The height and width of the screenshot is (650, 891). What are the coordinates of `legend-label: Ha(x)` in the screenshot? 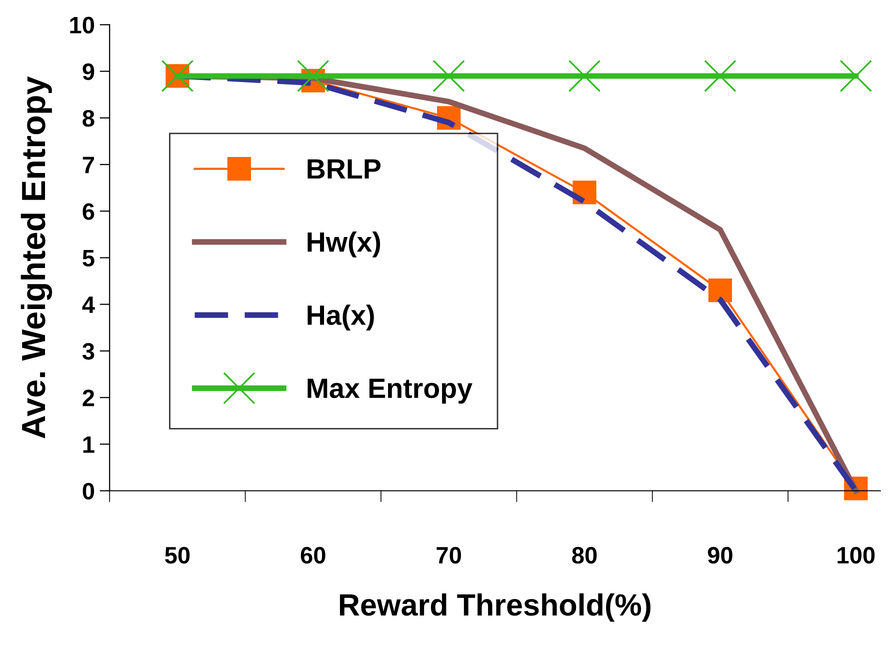 It's located at (341, 317).